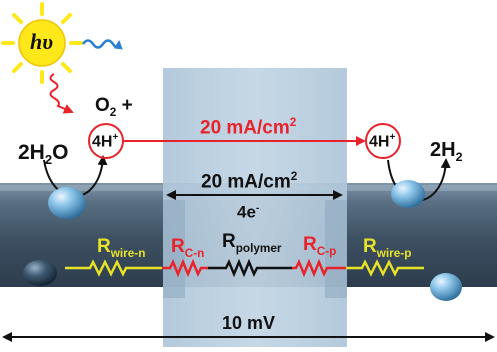  I want to click on wavy-arrow-icon, so click(102, 44).